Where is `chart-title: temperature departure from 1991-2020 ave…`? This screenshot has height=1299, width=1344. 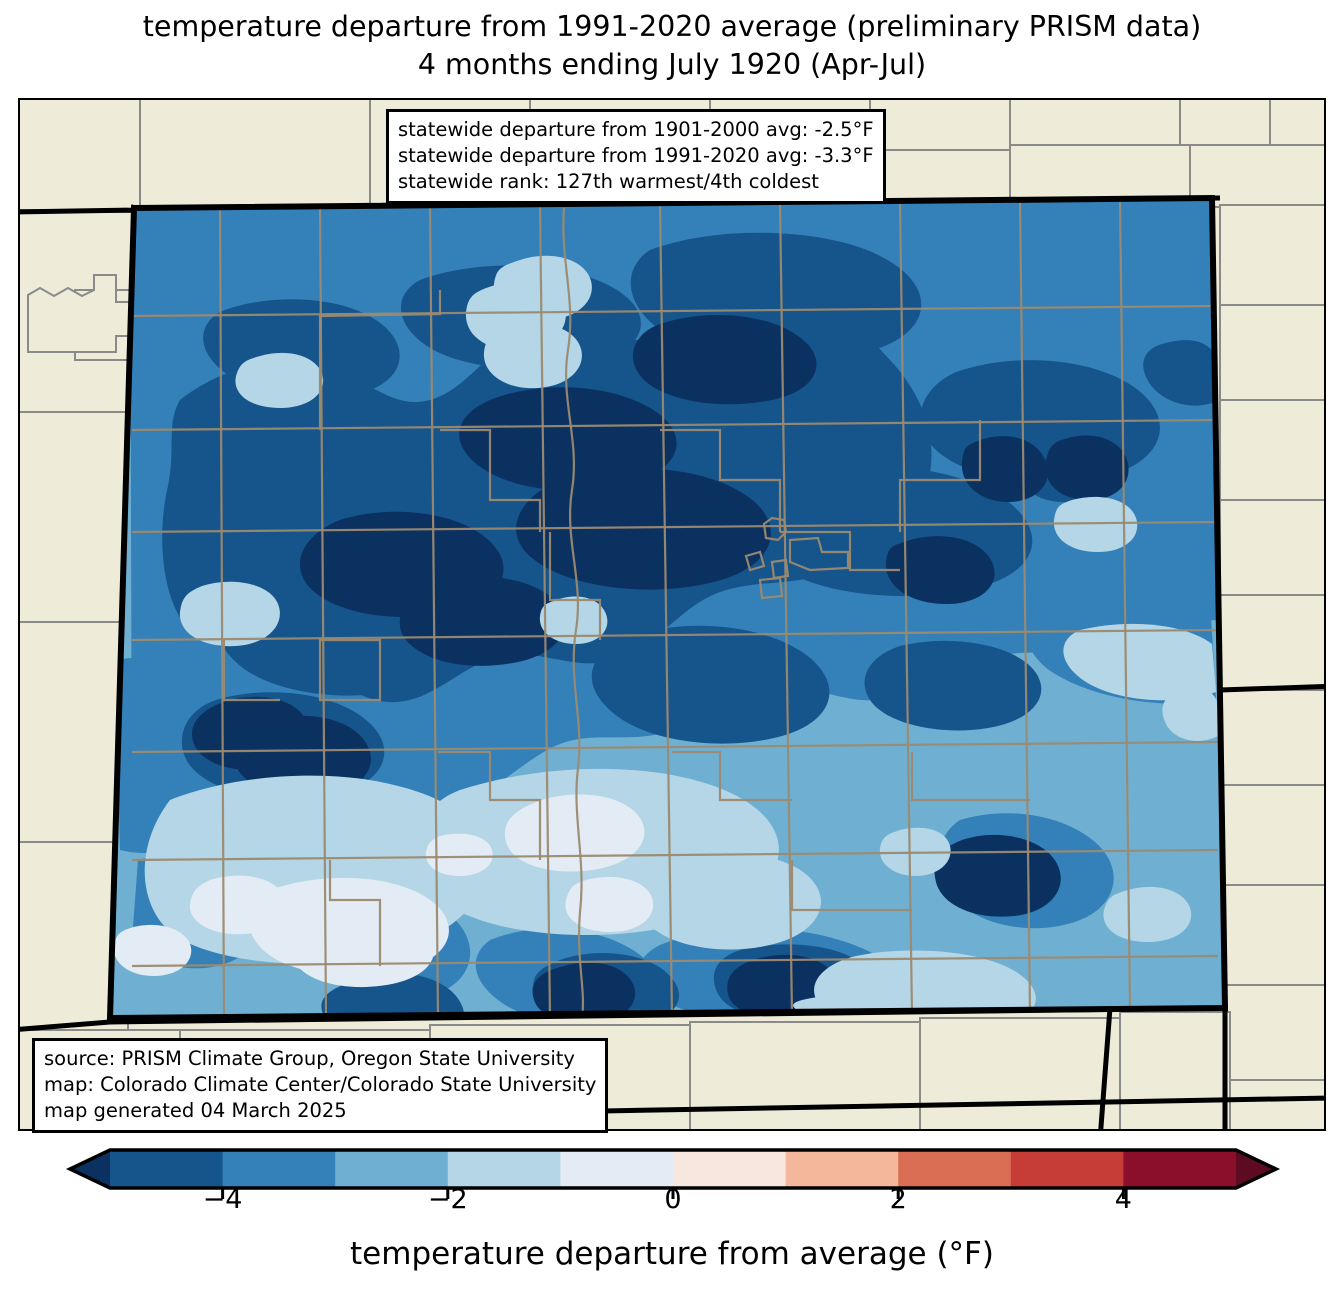
chart-title: temperature departure from 1991-2020 ave… is located at coordinates (672, 46).